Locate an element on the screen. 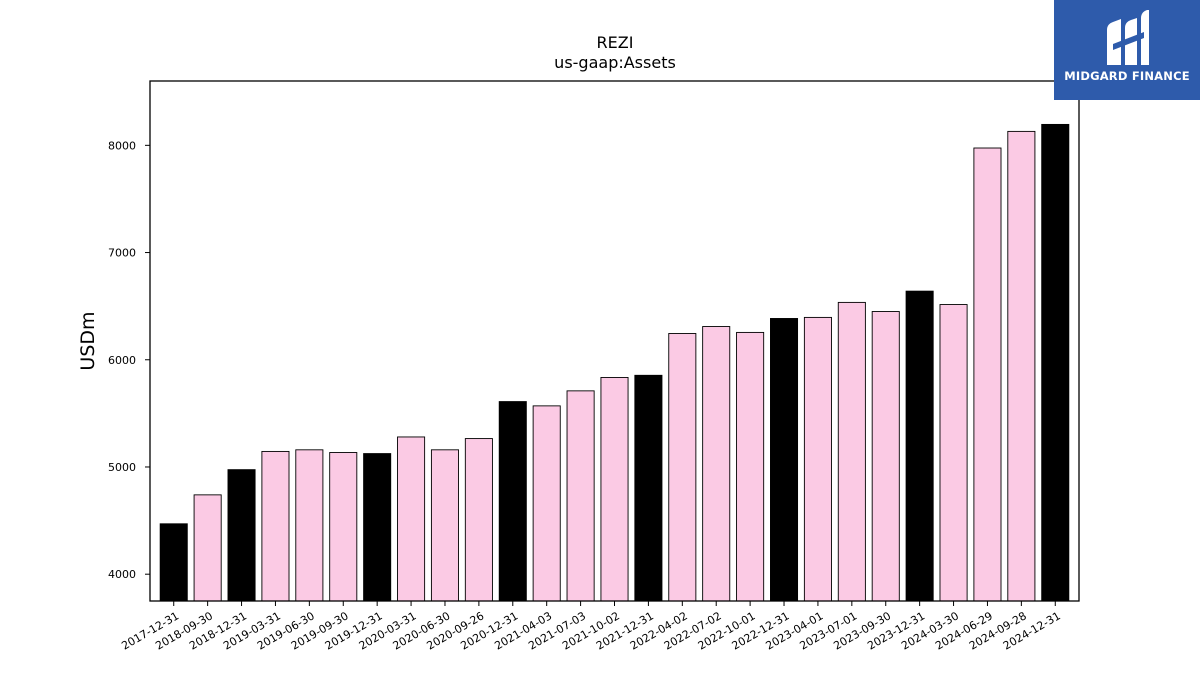 This screenshot has height=675, width=1200. y-tick-label: 4000 is located at coordinates (122, 574).